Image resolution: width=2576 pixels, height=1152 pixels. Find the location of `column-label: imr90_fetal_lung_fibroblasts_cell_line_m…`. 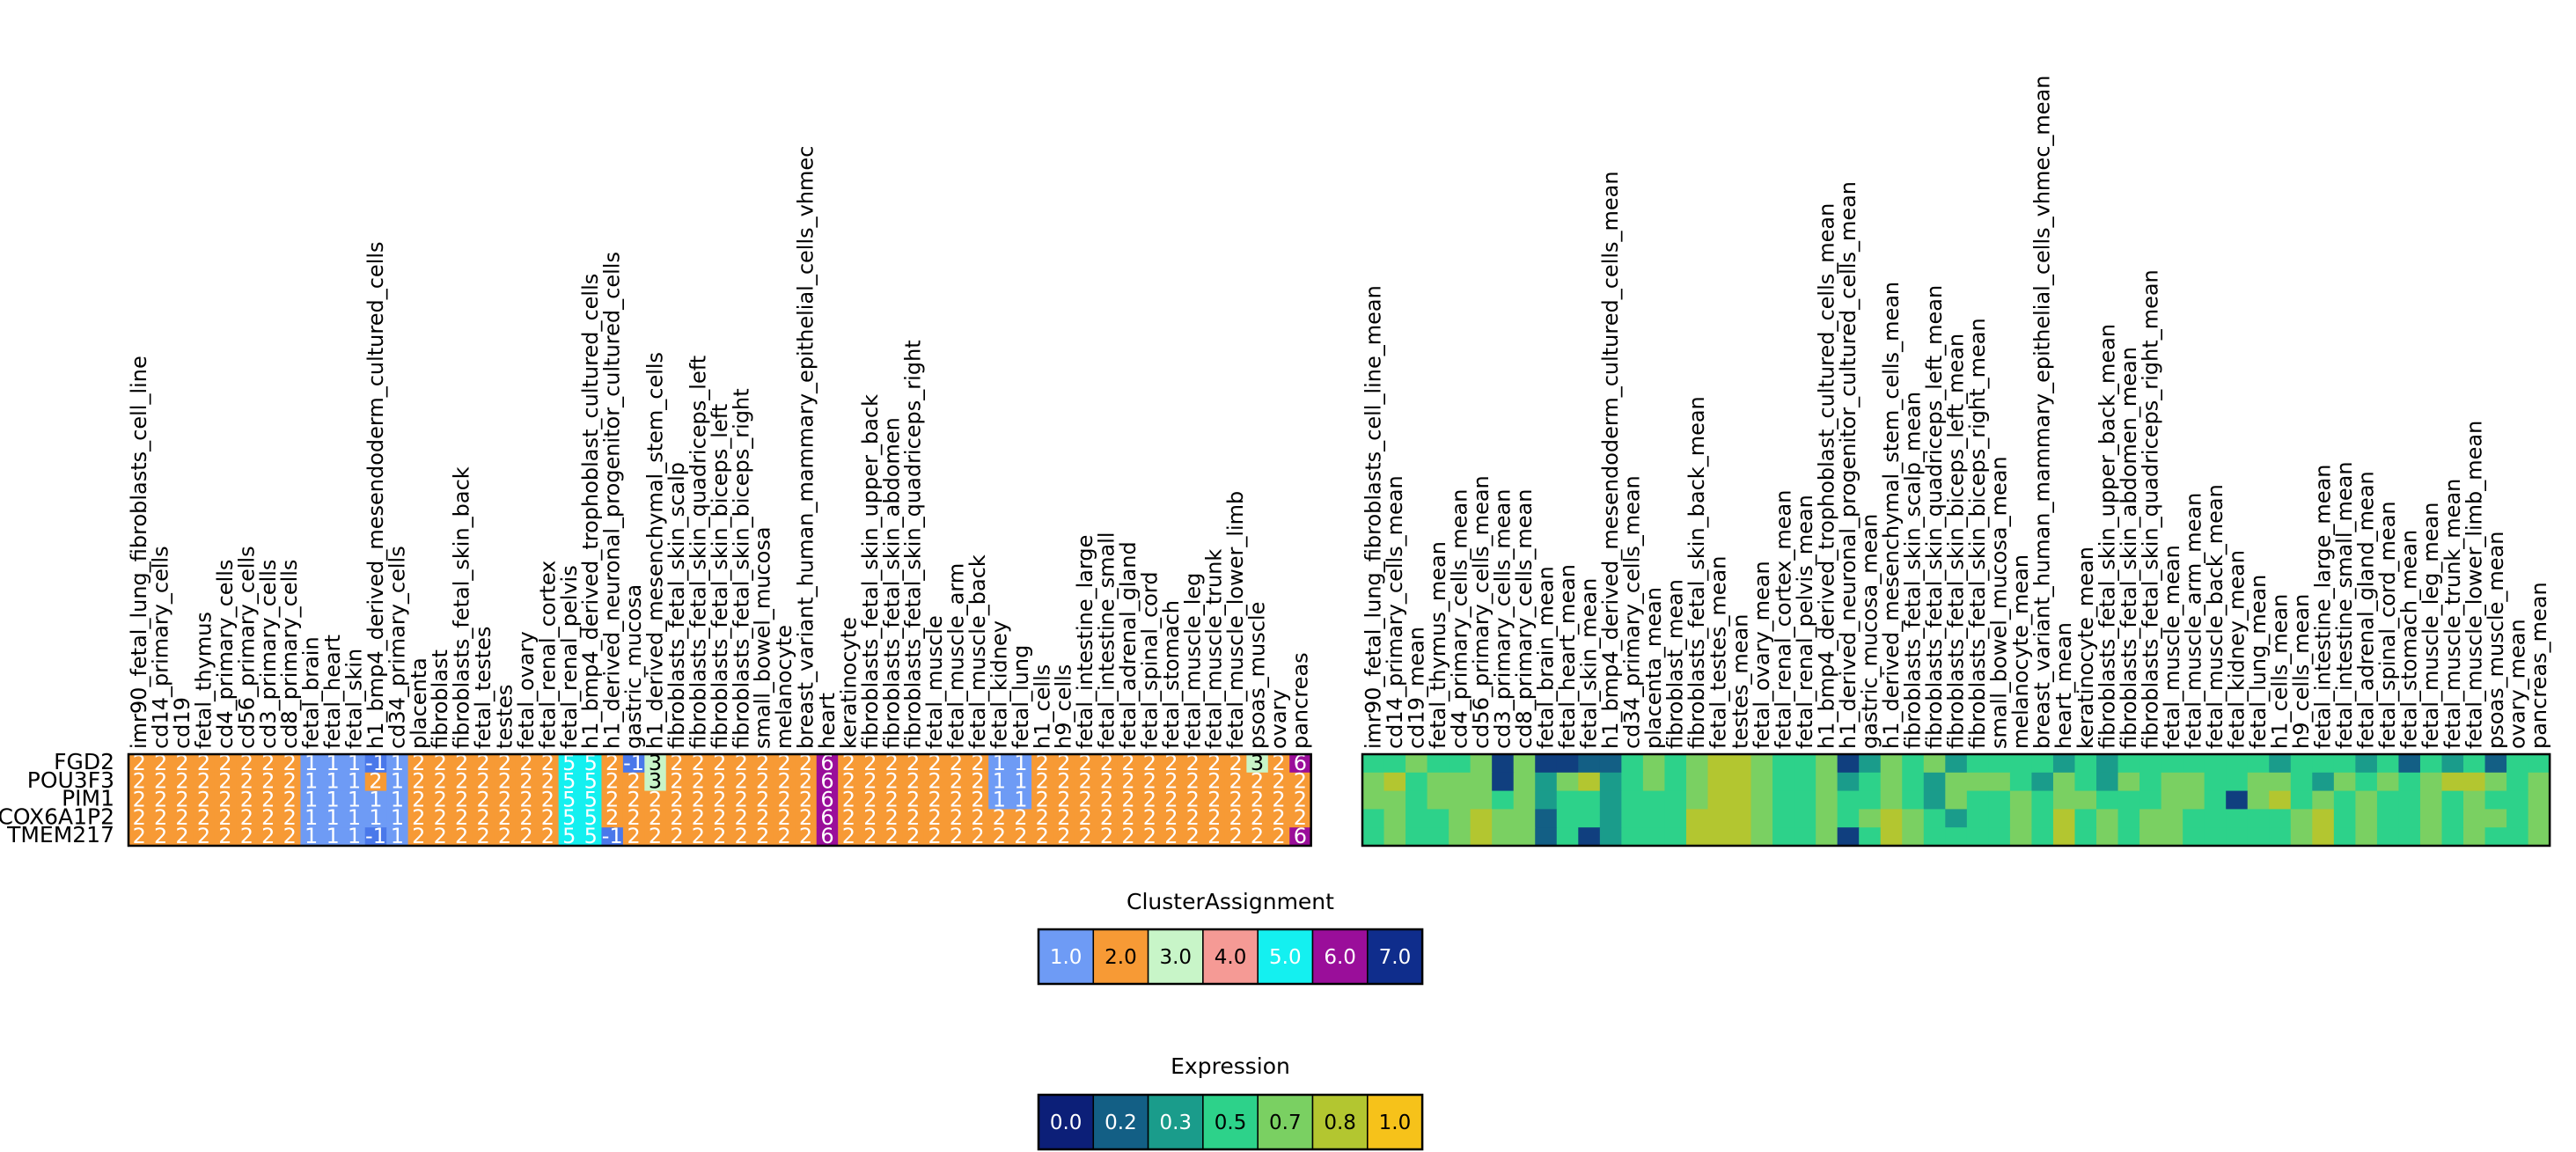

column-label: imr90_fetal_lung_fibroblasts_cell_line_m… is located at coordinates (1373, 517).